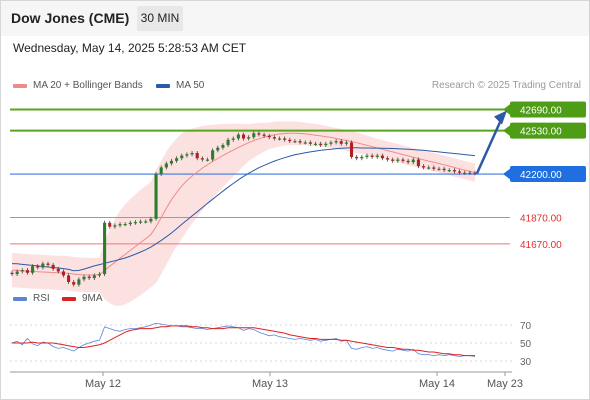  I want to click on rsi-line, so click(243, 339).